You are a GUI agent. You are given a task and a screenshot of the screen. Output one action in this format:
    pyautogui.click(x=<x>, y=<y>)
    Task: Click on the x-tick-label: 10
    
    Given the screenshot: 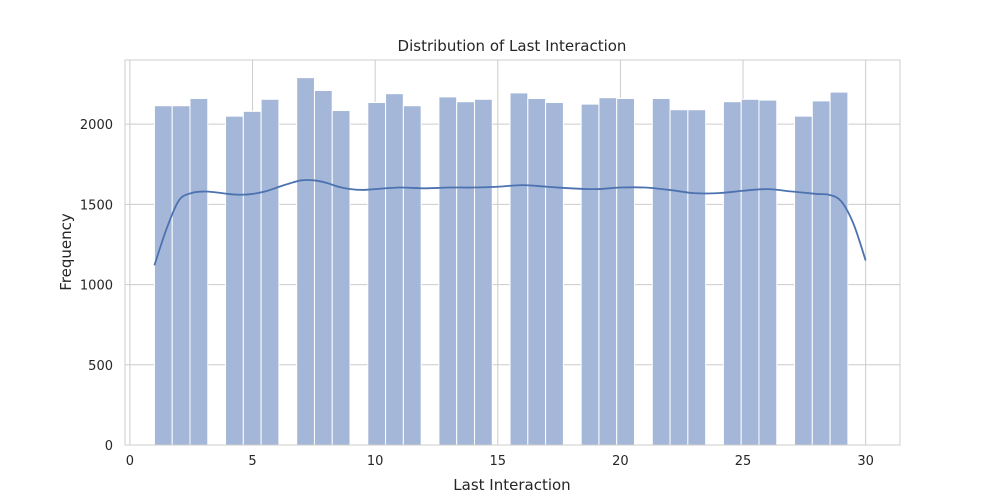 What is the action you would take?
    pyautogui.click(x=375, y=461)
    